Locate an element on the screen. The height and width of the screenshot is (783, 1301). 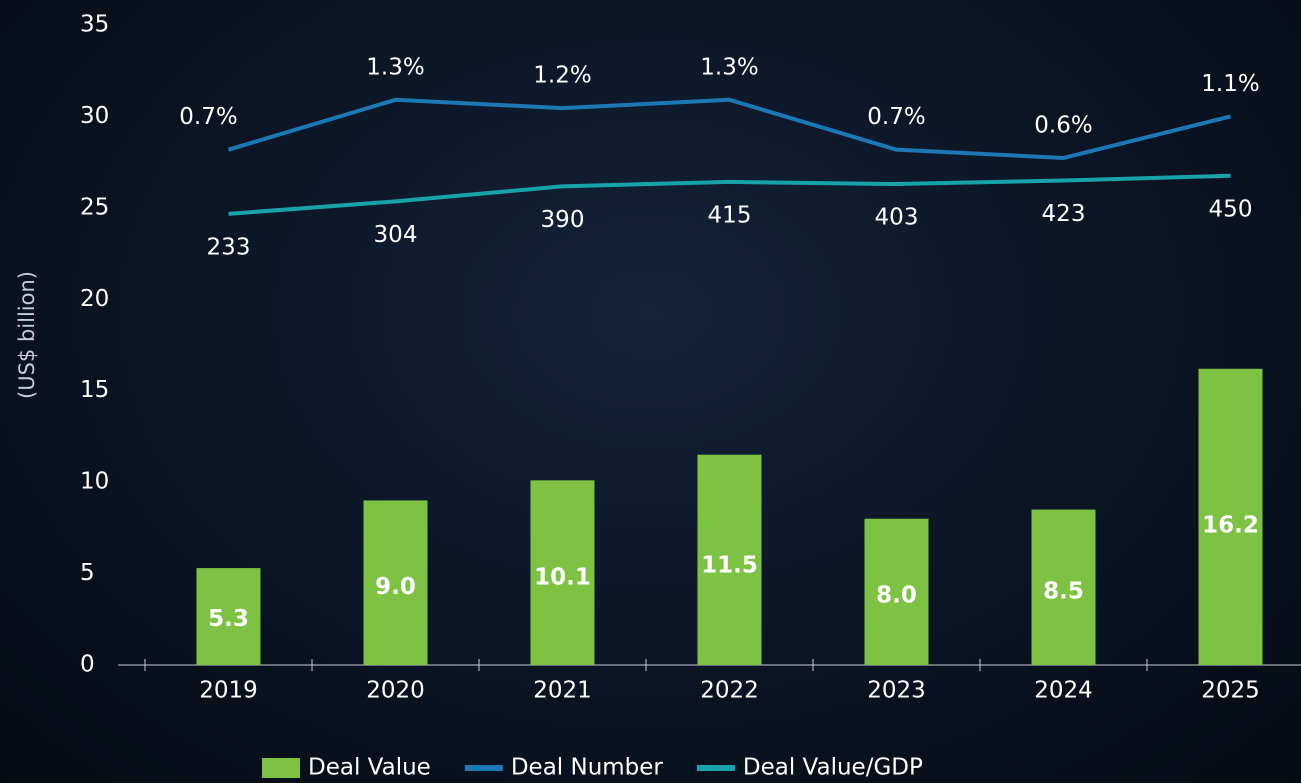
bar-value-label: 16.2 is located at coordinates (1230, 525).